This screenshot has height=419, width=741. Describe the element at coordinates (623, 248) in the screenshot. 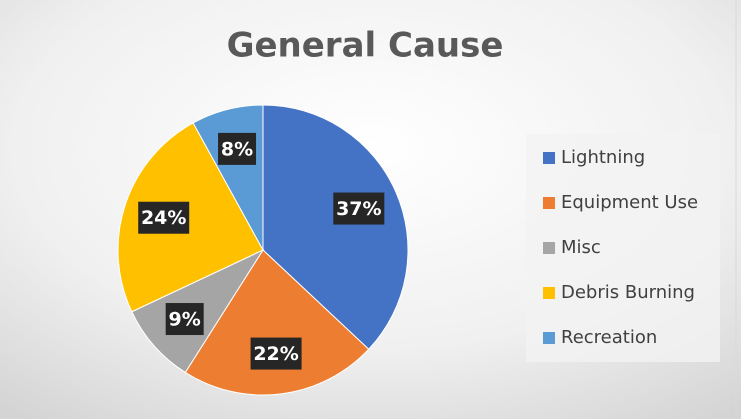

I see `legend-box` at that location.